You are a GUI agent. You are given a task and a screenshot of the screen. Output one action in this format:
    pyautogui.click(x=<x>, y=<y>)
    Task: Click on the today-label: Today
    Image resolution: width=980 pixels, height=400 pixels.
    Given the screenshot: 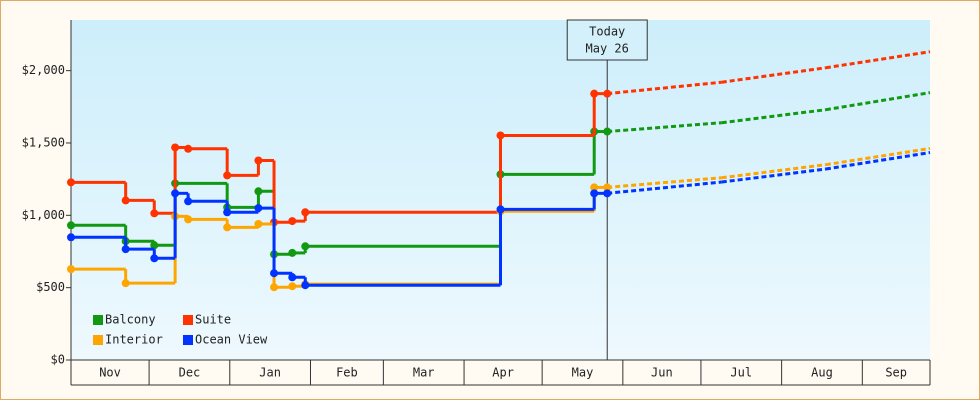 What is the action you would take?
    pyautogui.click(x=607, y=32)
    